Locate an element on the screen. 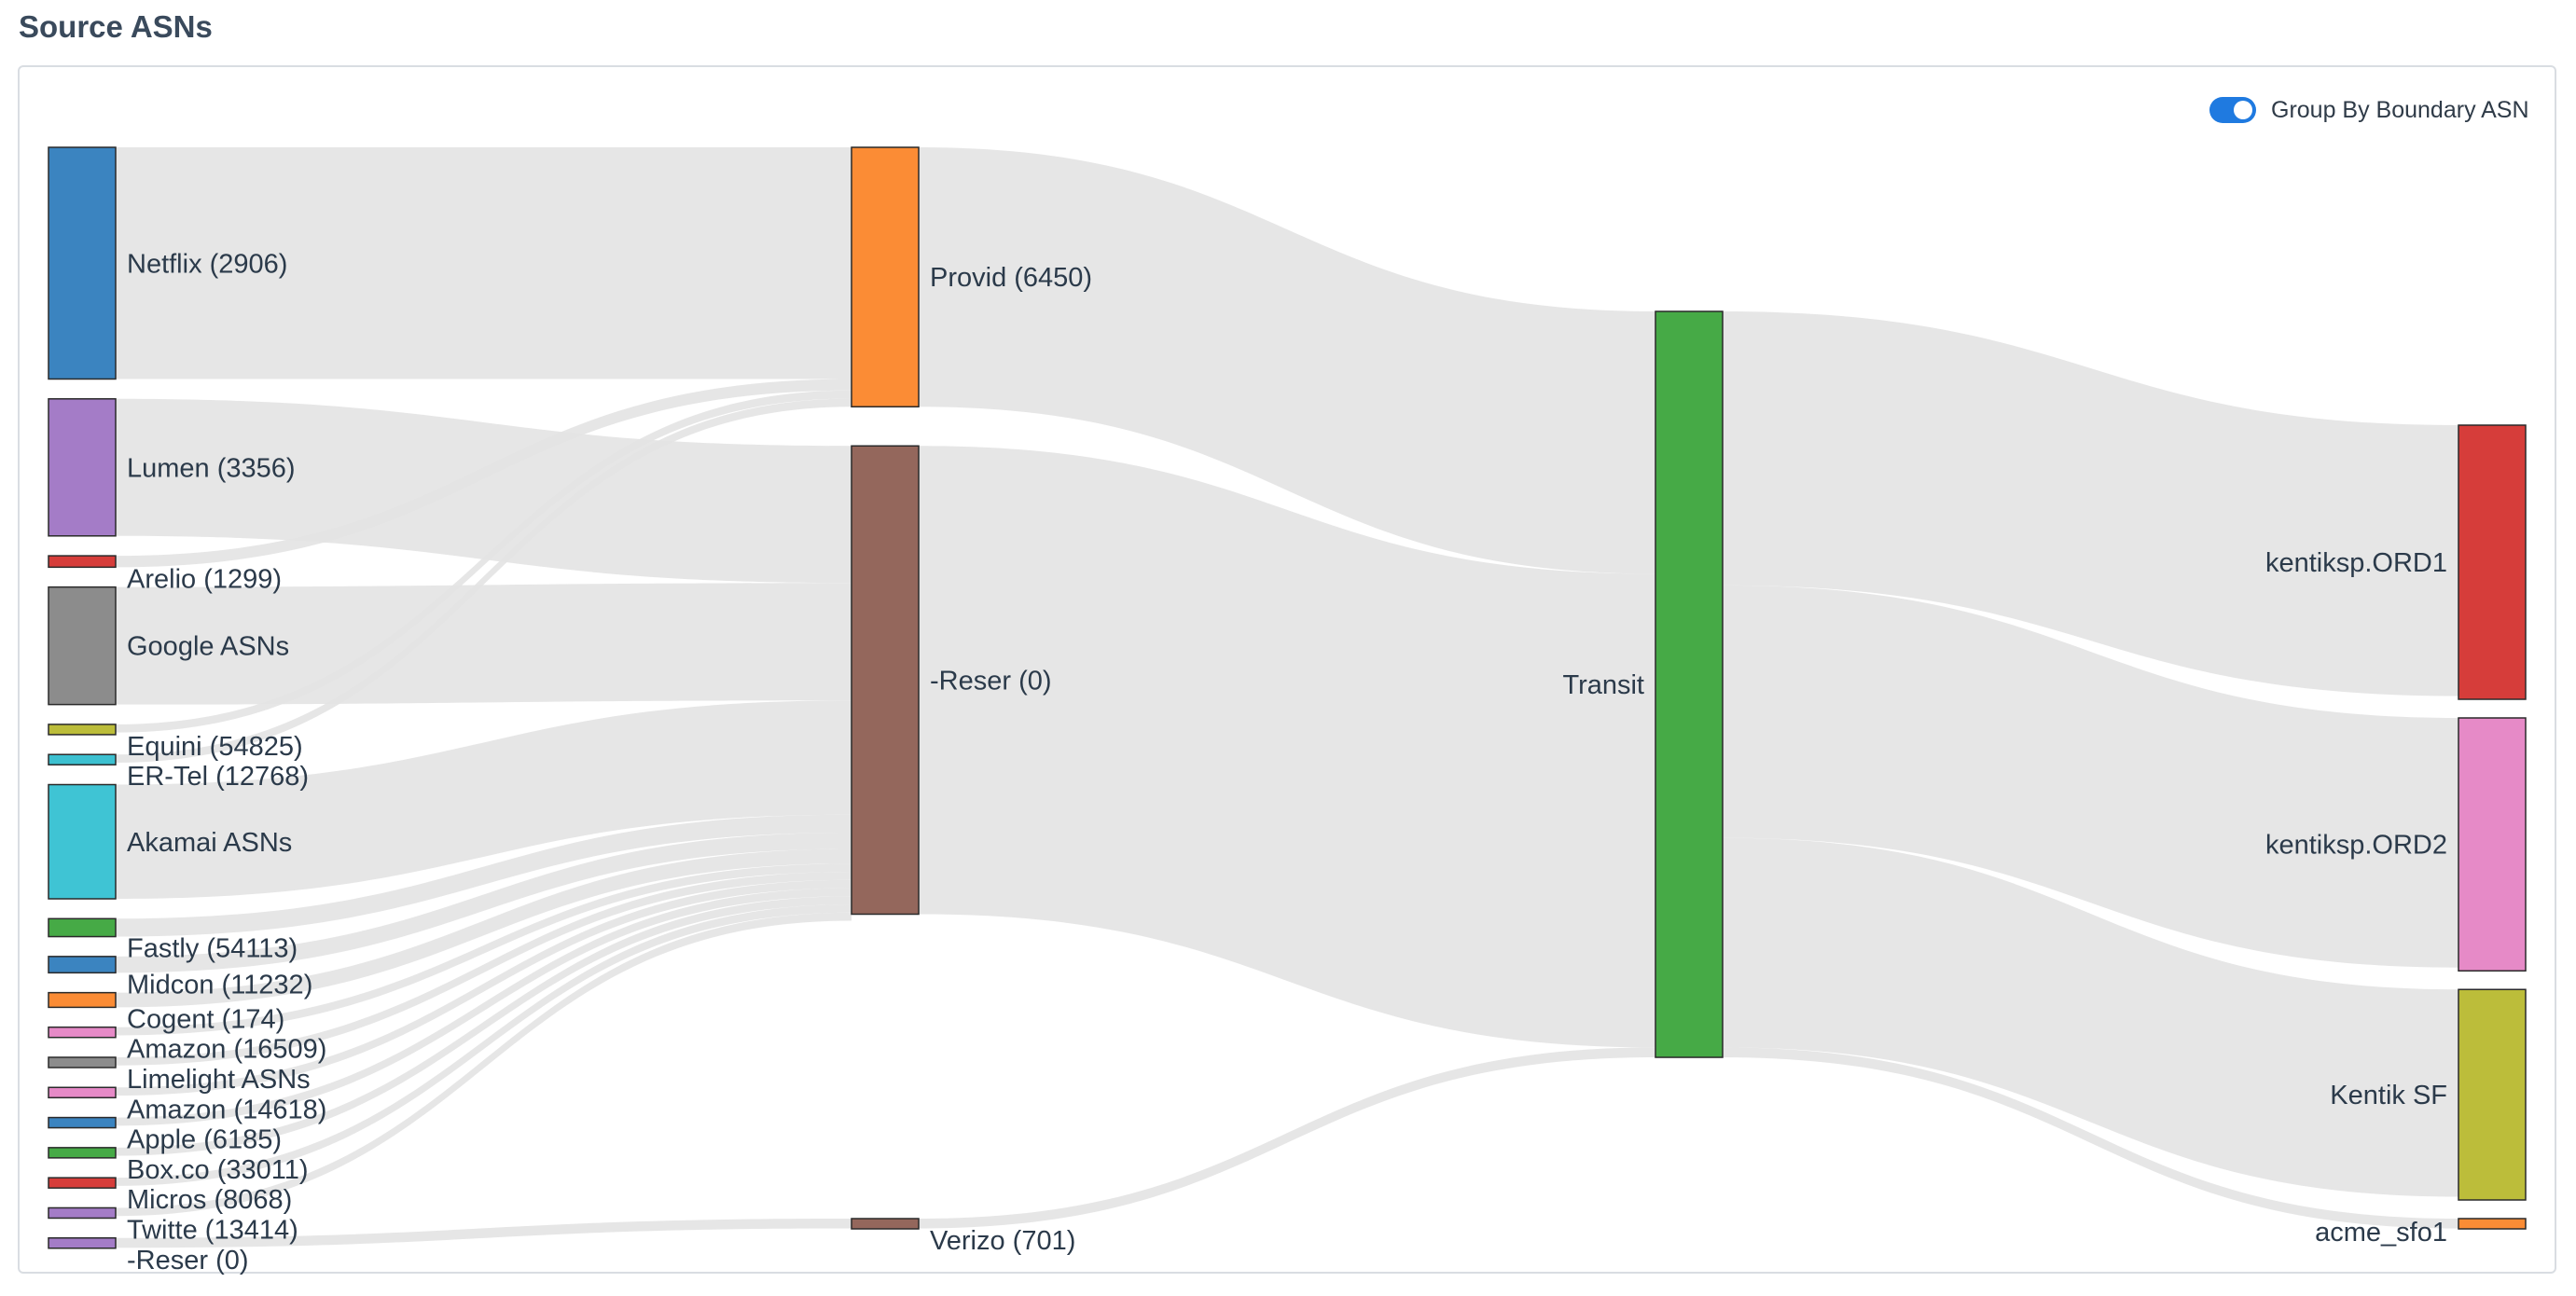 The width and height of the screenshot is (2576, 1296). link-amazon1-reser_mid is located at coordinates (484, 949).